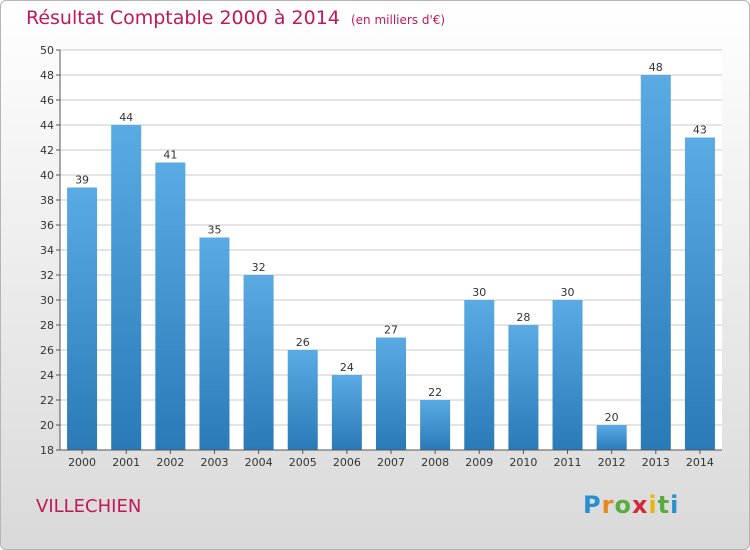 This screenshot has width=750, height=550. Describe the element at coordinates (347, 367) in the screenshot. I see `value-label-2006: 24` at that location.